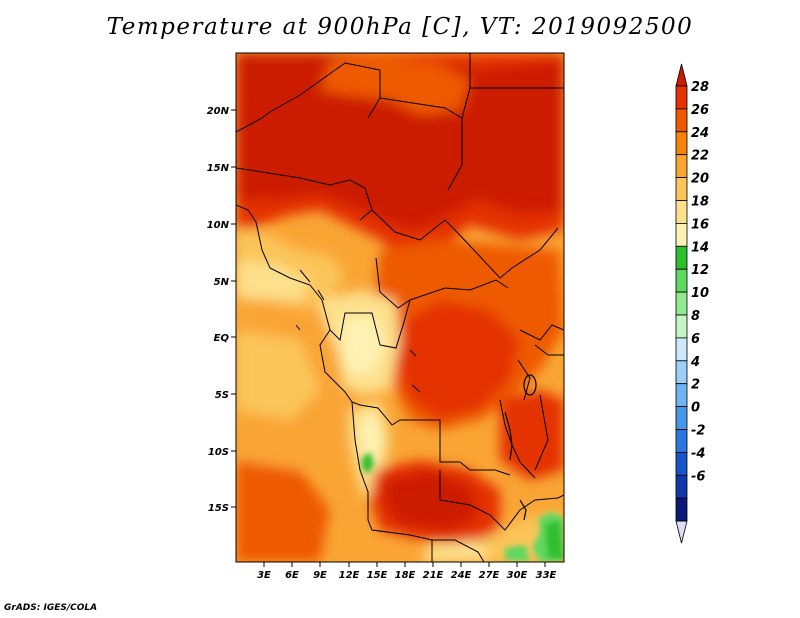  What do you see at coordinates (222, 338) in the screenshot?
I see `lat-label-eq: EQ` at bounding box center [222, 338].